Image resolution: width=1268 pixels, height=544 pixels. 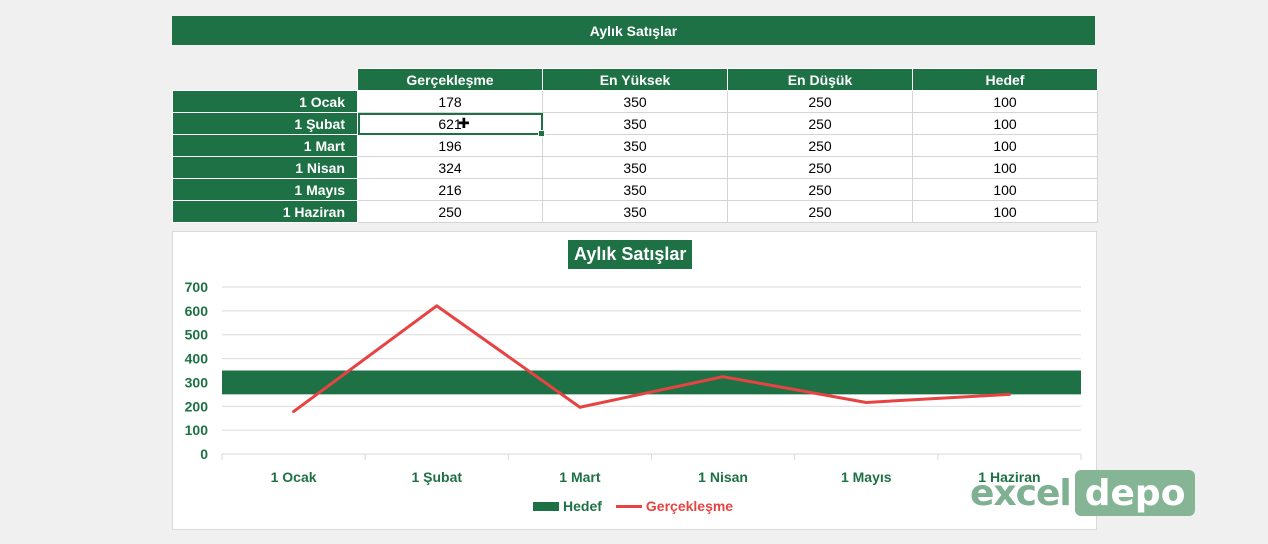 I want to click on gerceklesme-line, so click(x=651, y=358).